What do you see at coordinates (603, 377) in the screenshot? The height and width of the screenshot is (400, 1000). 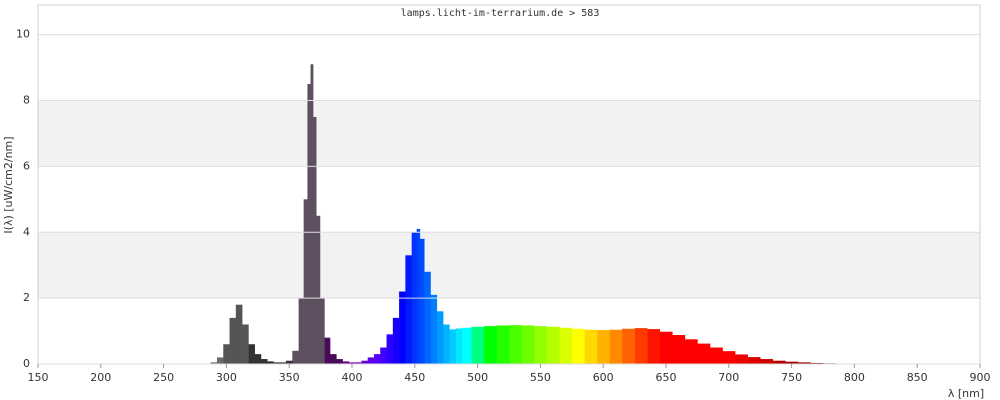 I see `x-tick-label: 600` at bounding box center [603, 377].